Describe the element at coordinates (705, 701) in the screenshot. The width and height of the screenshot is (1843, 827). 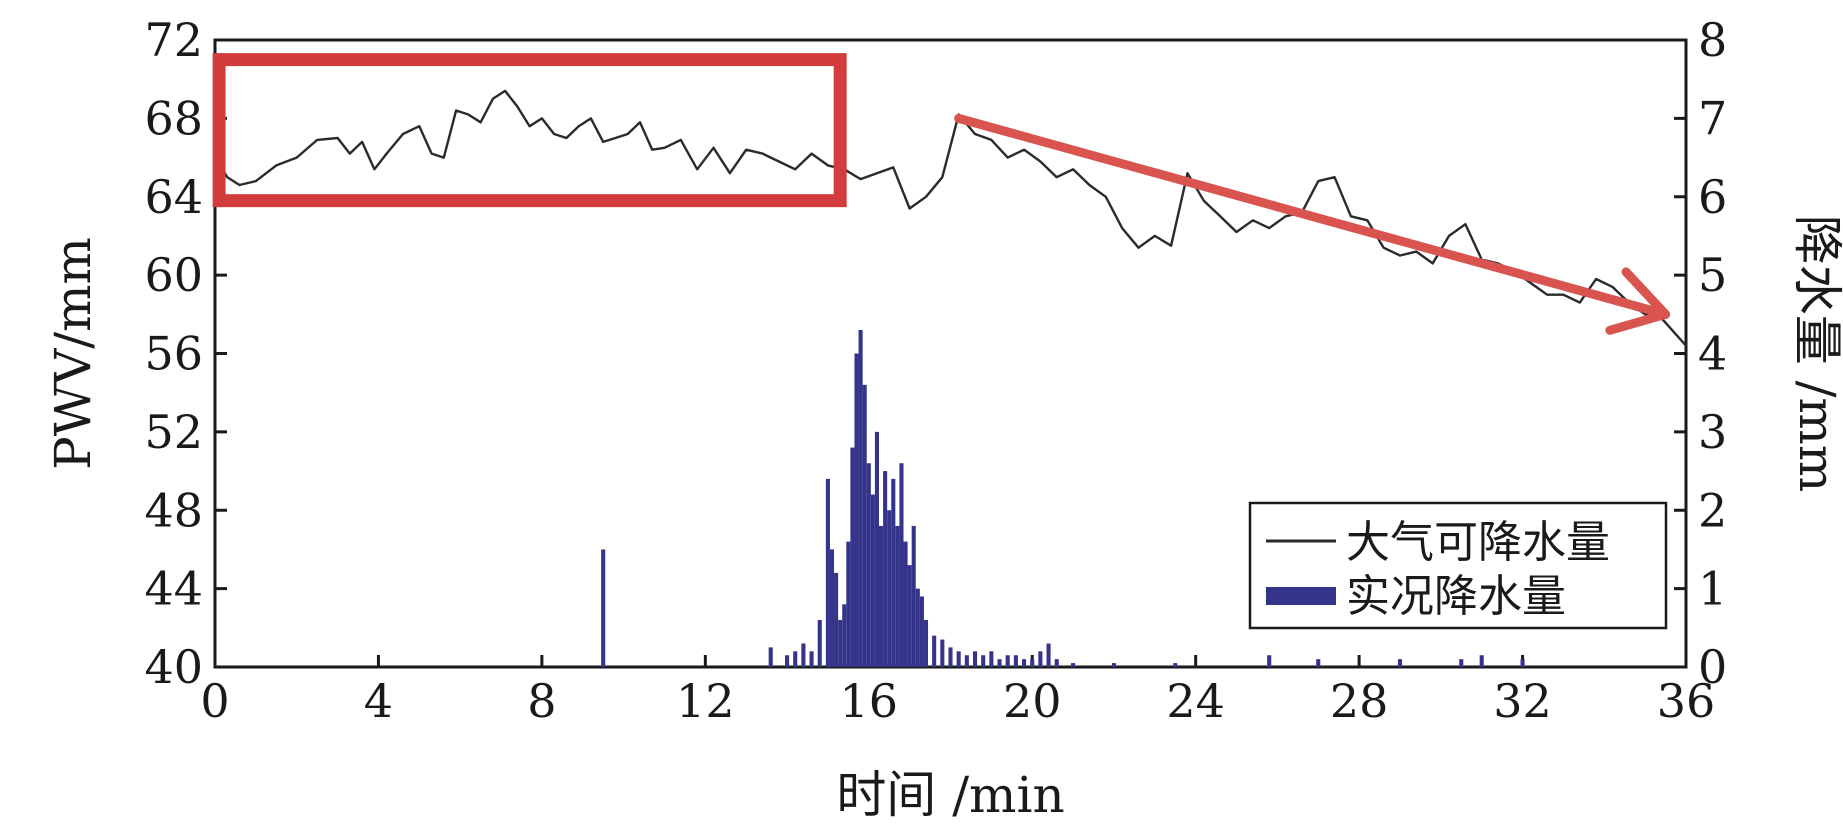
I see `x-tick-label: 12` at that location.